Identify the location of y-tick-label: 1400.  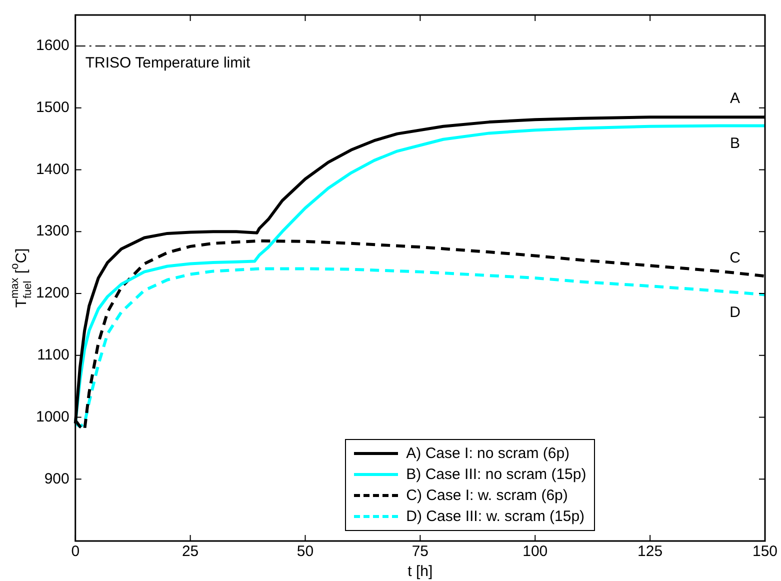
(53, 169).